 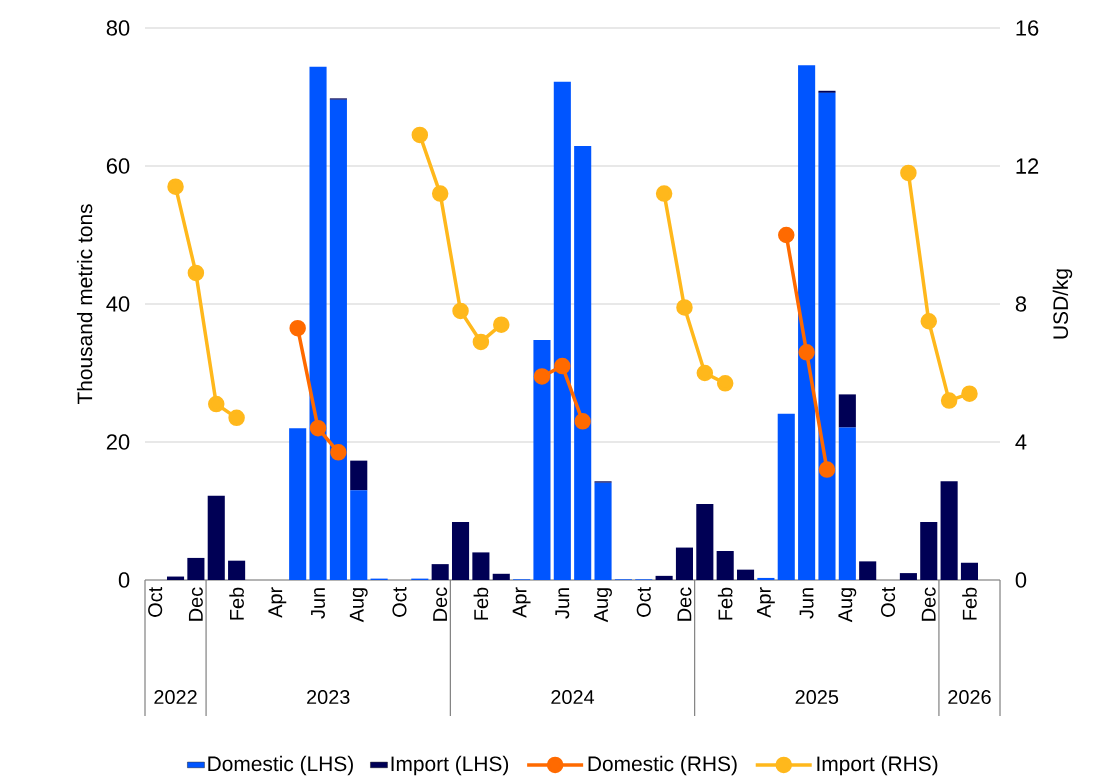 What do you see at coordinates (1021, 304) in the screenshot?
I see `y2-tick-label: 8` at bounding box center [1021, 304].